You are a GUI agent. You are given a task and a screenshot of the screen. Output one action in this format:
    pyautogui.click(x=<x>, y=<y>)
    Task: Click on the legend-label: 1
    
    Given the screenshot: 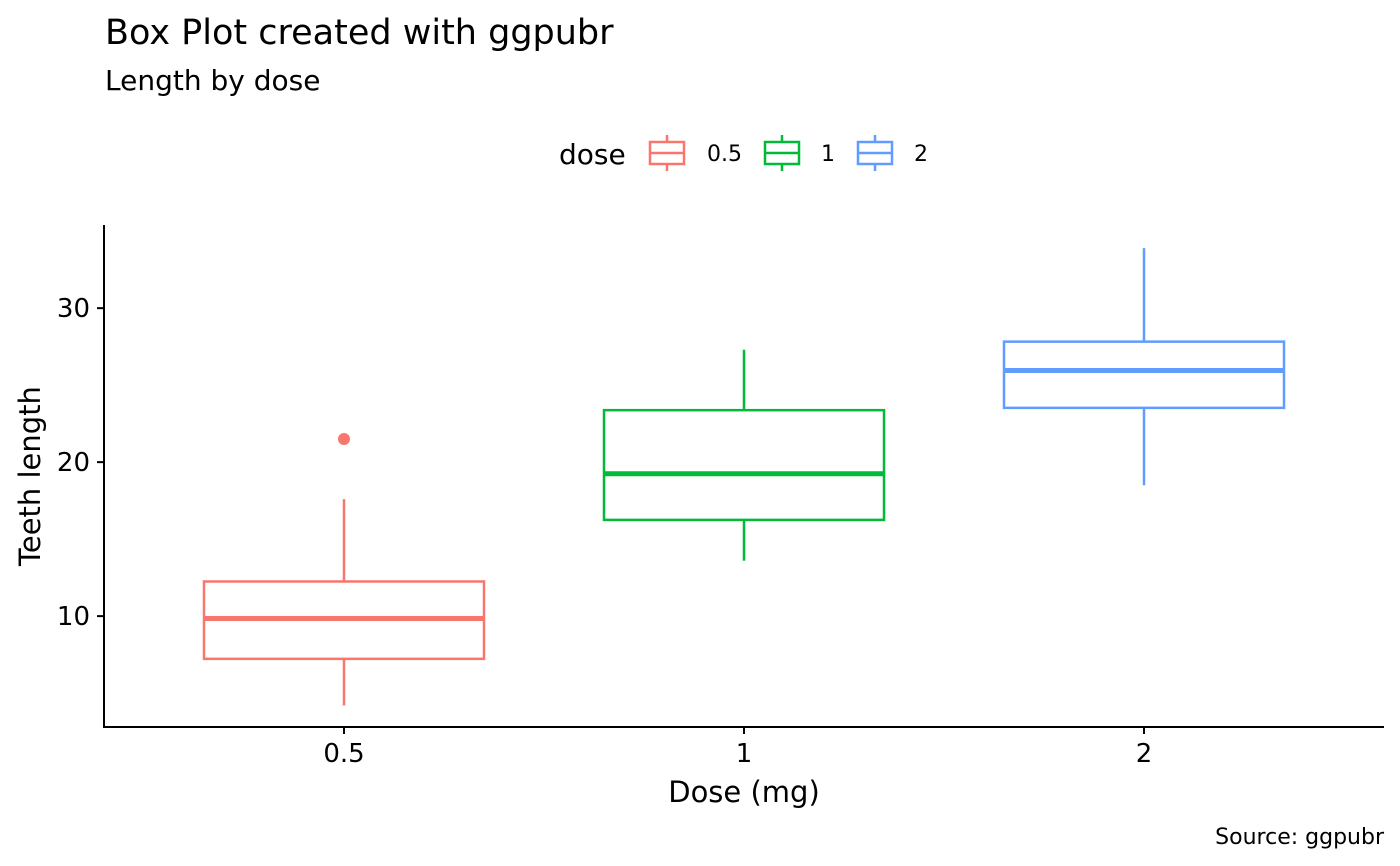 What is the action you would take?
    pyautogui.click(x=828, y=154)
    